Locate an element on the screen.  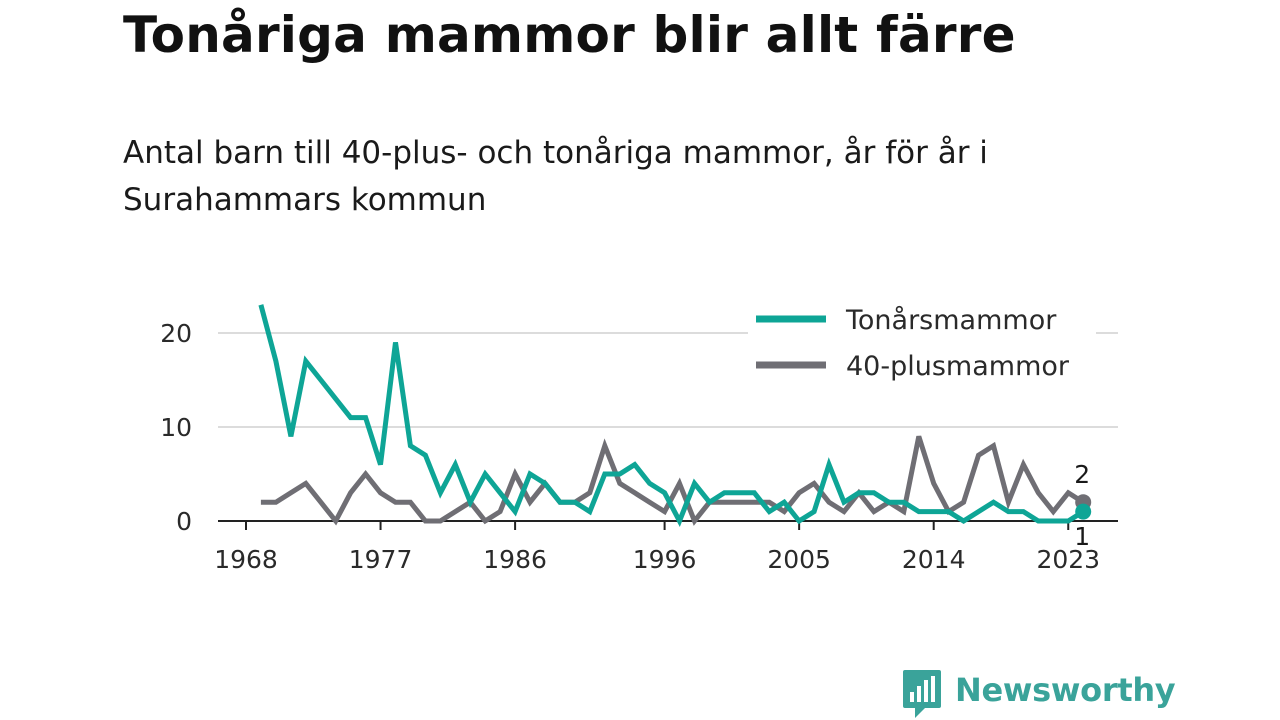
end-label-teen: 1 is located at coordinates (1082, 536).